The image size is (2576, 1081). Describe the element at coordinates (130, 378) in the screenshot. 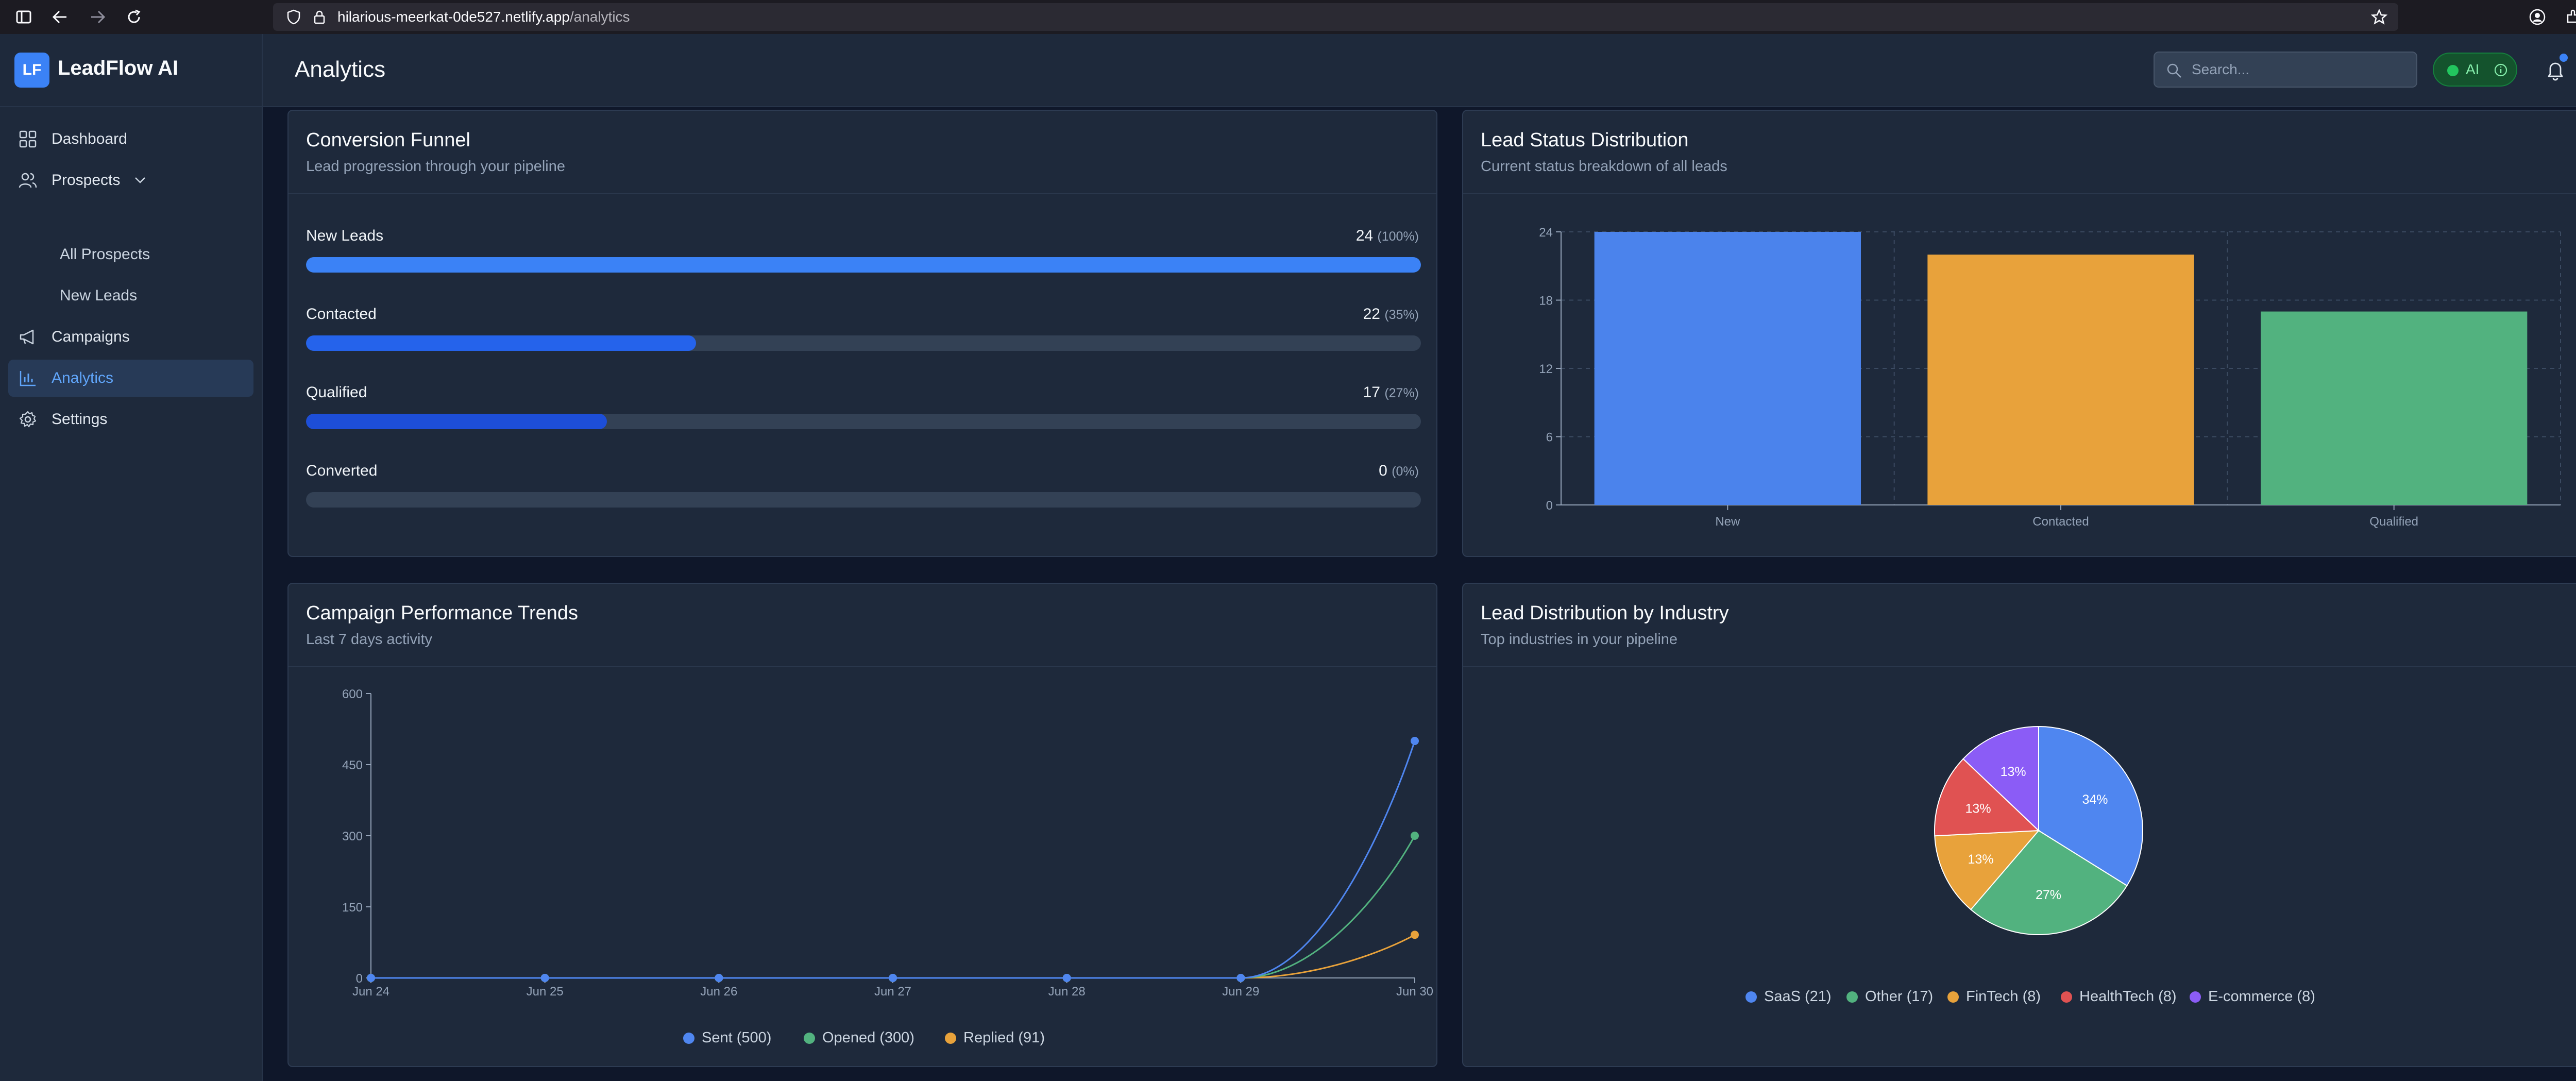

I see `sidebar-item-analytics: Analytics` at that location.